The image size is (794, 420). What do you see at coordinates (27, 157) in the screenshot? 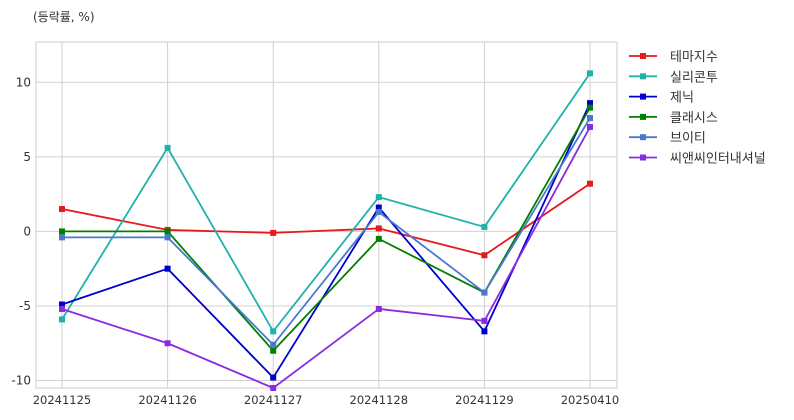
I see `y-tick-label: 5` at bounding box center [27, 157].